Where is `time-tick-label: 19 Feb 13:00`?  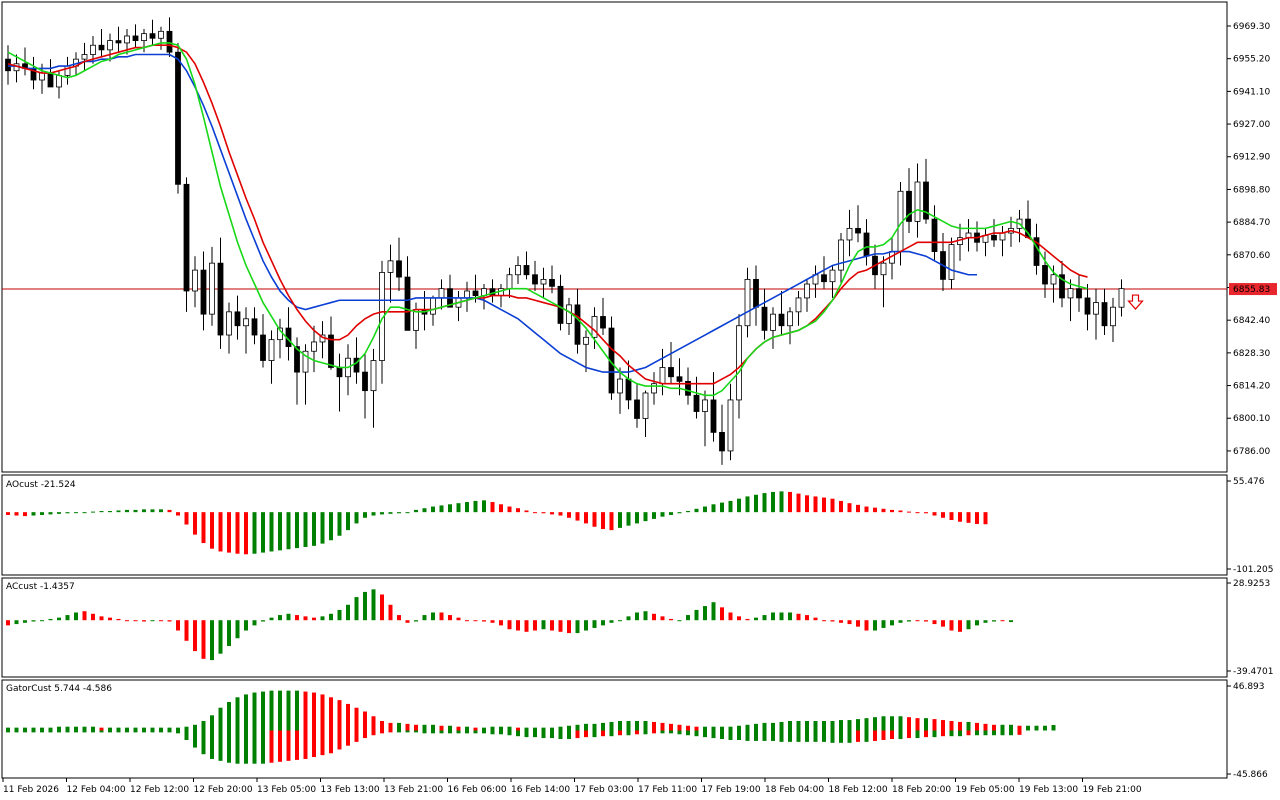
time-tick-label: 19 Feb 13:00 is located at coordinates (1048, 790).